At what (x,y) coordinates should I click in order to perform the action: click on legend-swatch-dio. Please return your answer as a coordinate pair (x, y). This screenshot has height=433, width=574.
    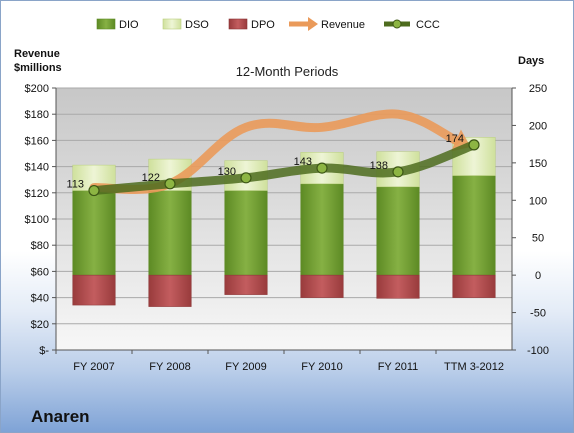
    Looking at the image, I should click on (106, 24).